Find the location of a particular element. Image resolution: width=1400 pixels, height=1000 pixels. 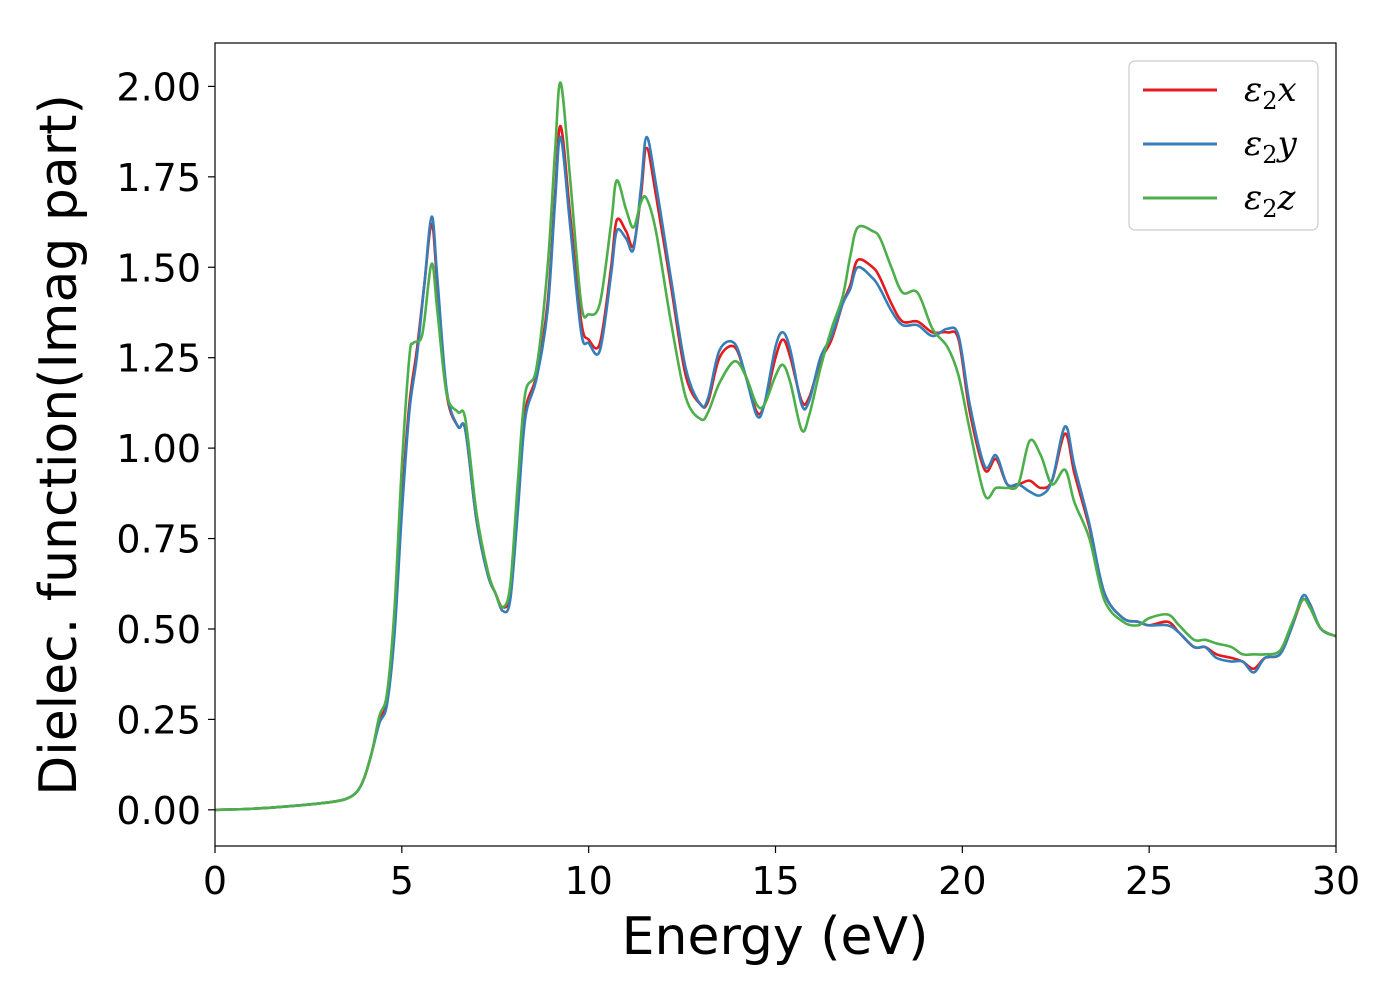

legend-label-y: ε2y is located at coordinates (1271, 146).